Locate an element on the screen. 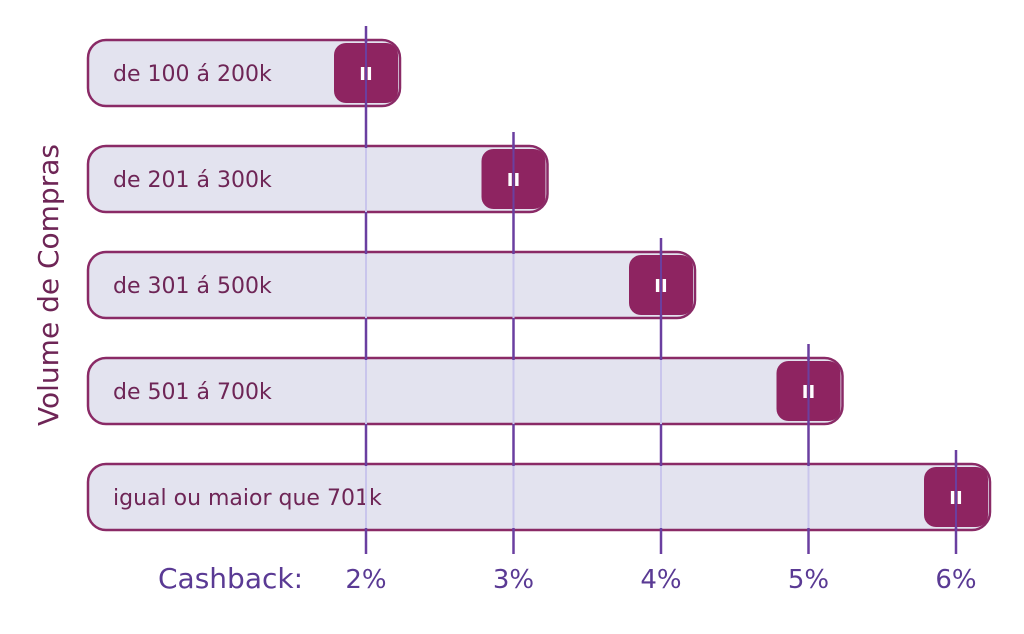 The height and width of the screenshot is (634, 1024). bar-label: de 301 á 500k is located at coordinates (192, 286).